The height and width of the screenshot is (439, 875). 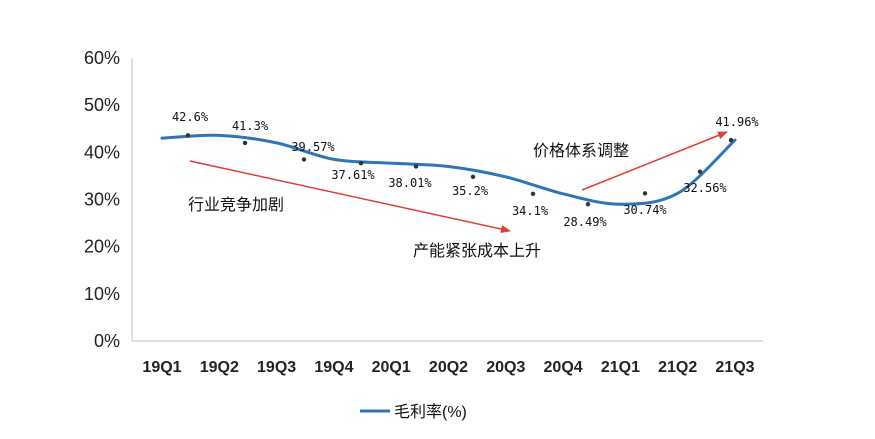 I want to click on y-tick-label: 30%, so click(x=102, y=200).